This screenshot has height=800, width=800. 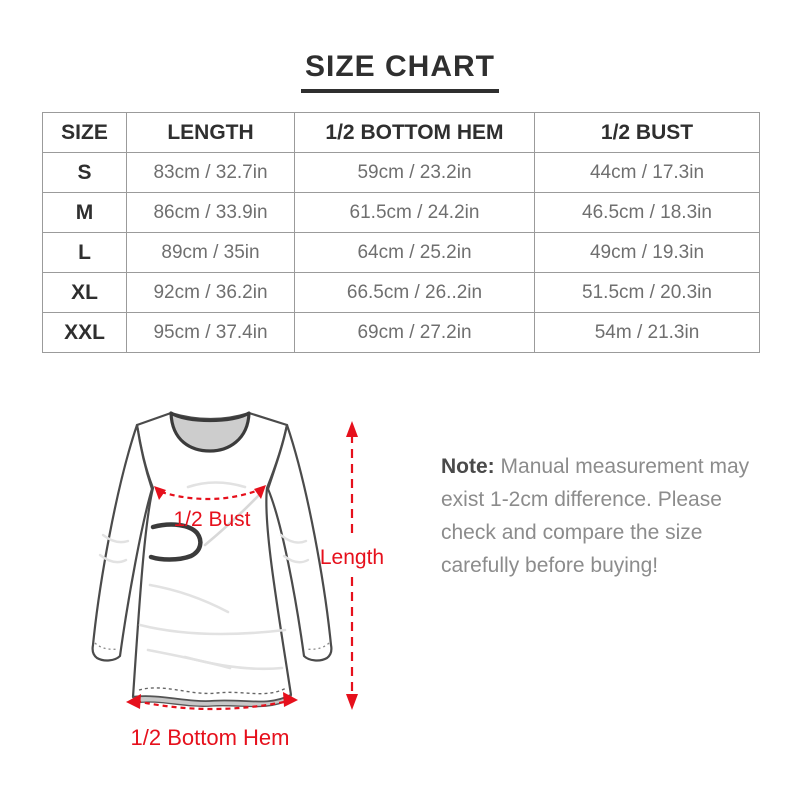 I want to click on table-cell: 66.5cm / 26..2in, so click(x=414, y=292).